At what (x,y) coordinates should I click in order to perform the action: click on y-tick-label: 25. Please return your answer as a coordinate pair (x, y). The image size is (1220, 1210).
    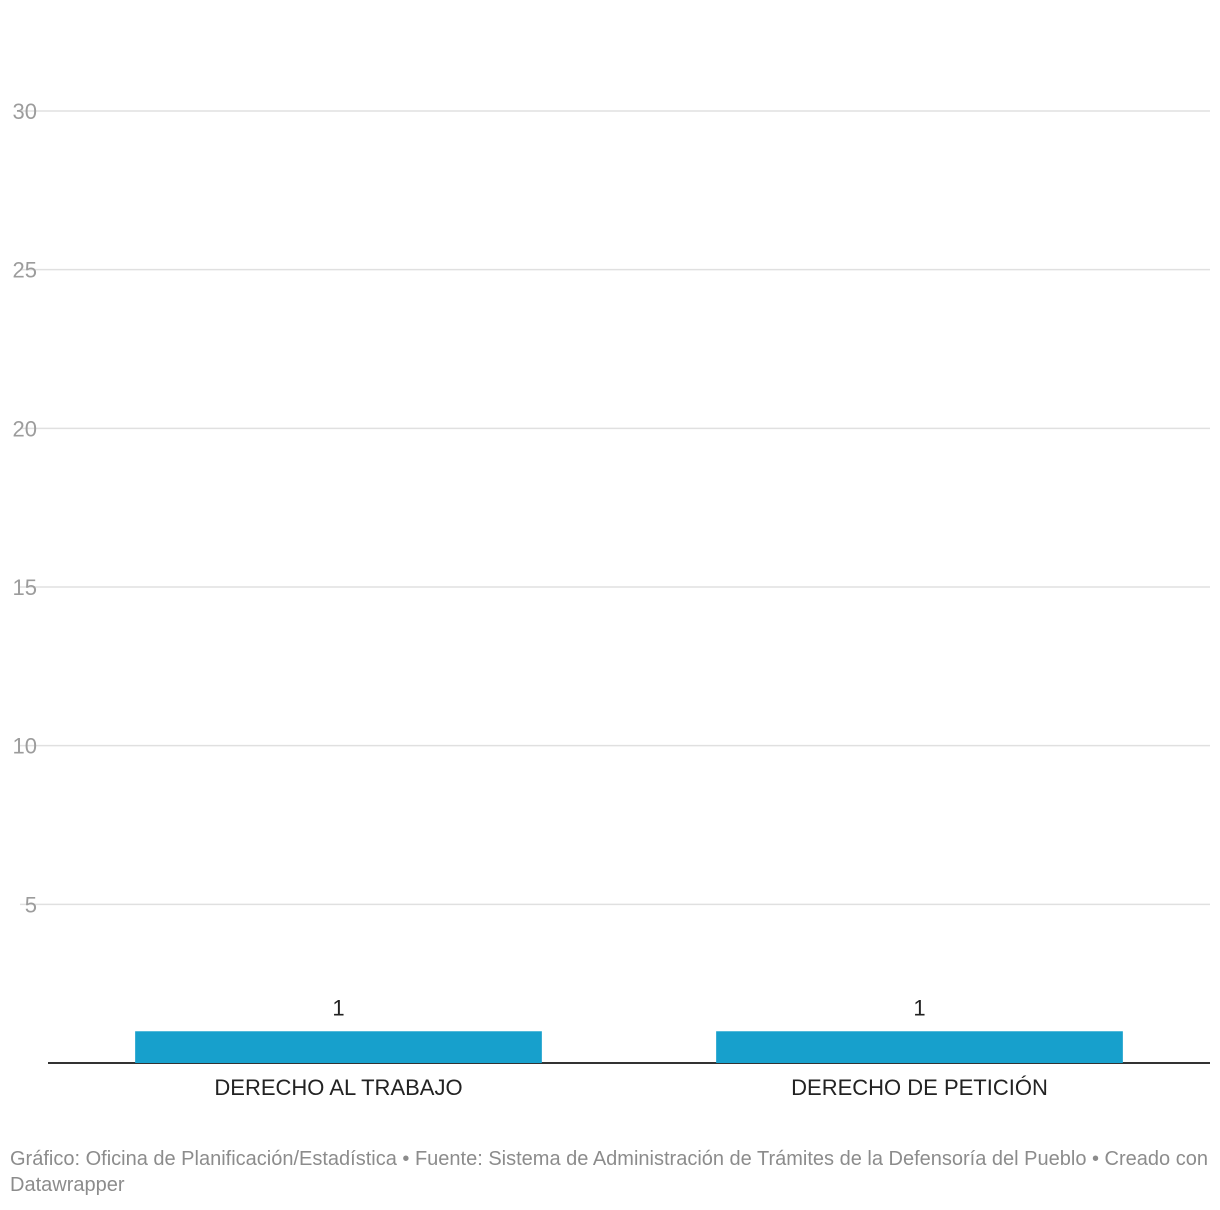
    Looking at the image, I should click on (25, 270).